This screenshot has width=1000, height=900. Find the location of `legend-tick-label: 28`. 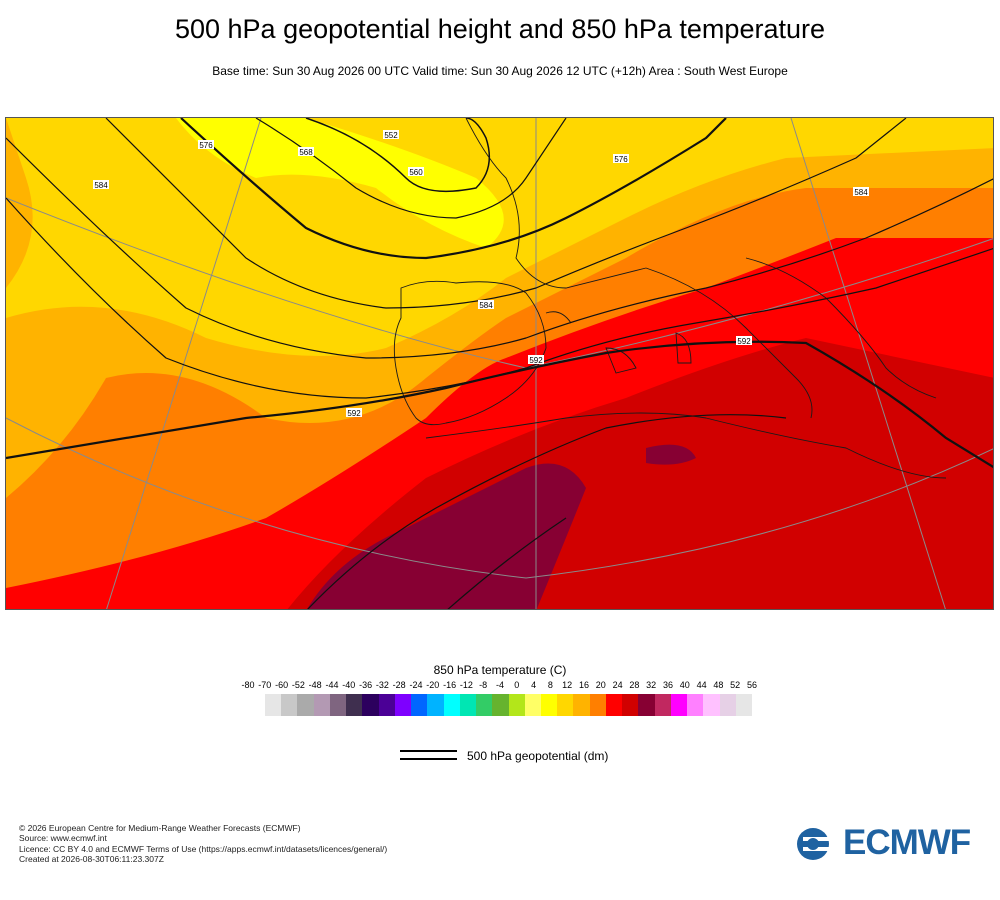

legend-tick-label: 28 is located at coordinates (634, 685).